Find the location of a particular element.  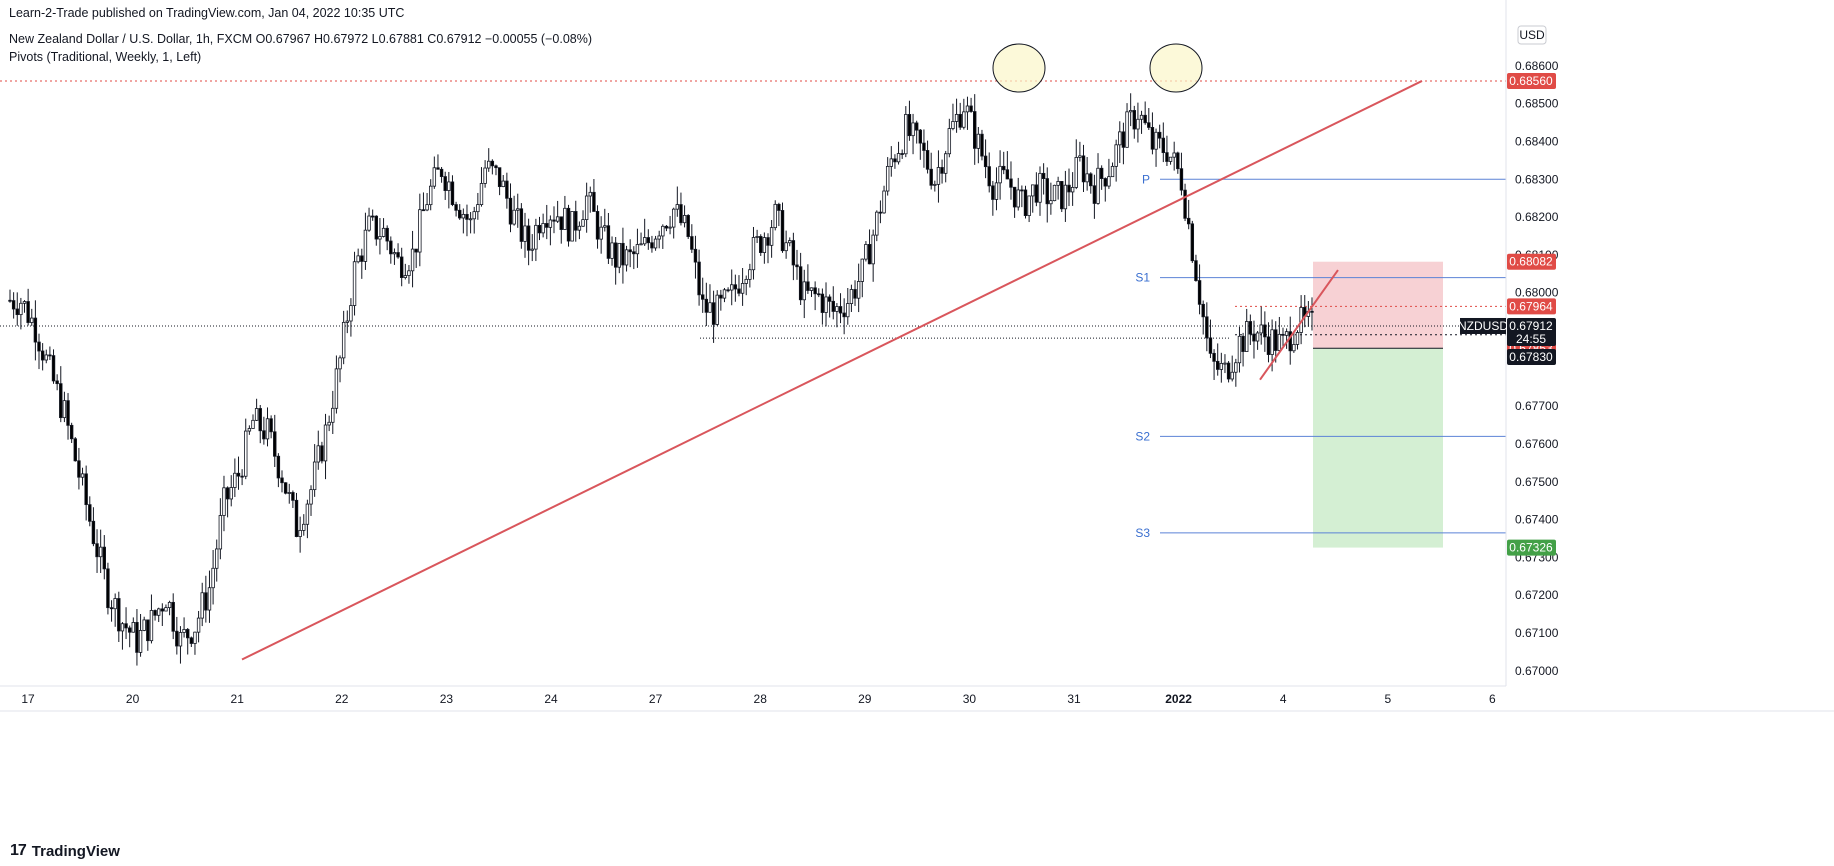

brand-name: TradingView is located at coordinates (75, 851).